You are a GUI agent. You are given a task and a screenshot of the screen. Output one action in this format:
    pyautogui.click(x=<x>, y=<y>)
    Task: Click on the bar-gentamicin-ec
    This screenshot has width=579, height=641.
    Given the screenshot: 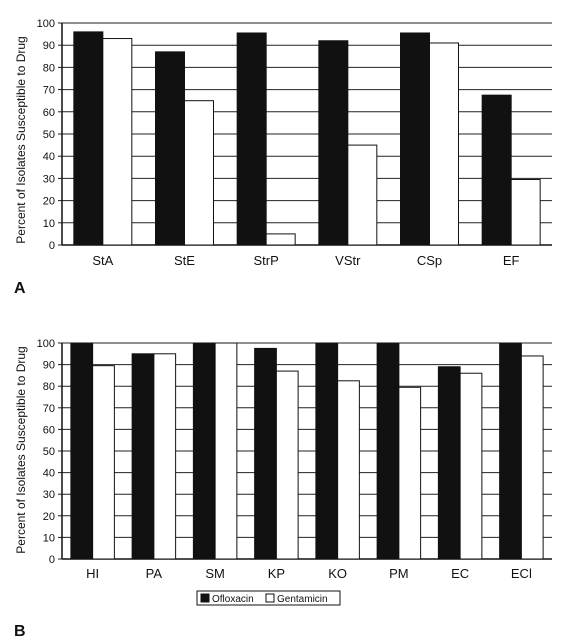 What is the action you would take?
    pyautogui.click(x=471, y=466)
    